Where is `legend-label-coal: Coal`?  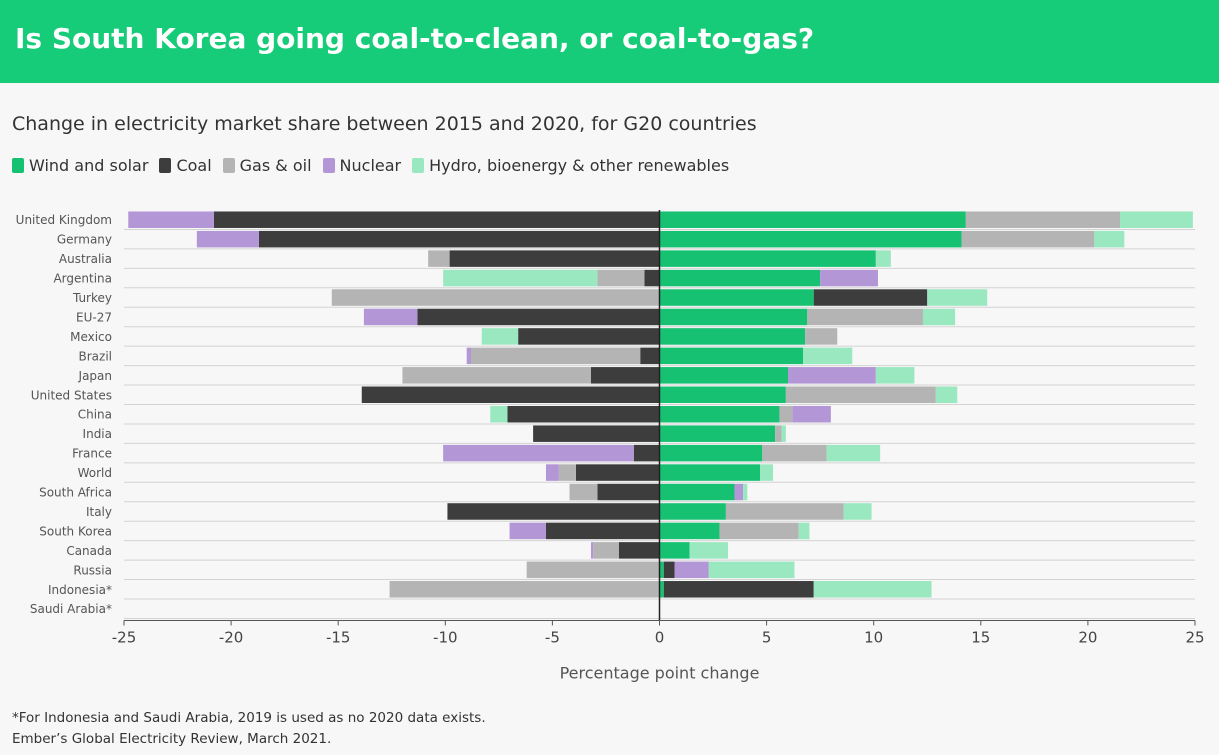
legend-label-coal: Coal is located at coordinates (194, 165).